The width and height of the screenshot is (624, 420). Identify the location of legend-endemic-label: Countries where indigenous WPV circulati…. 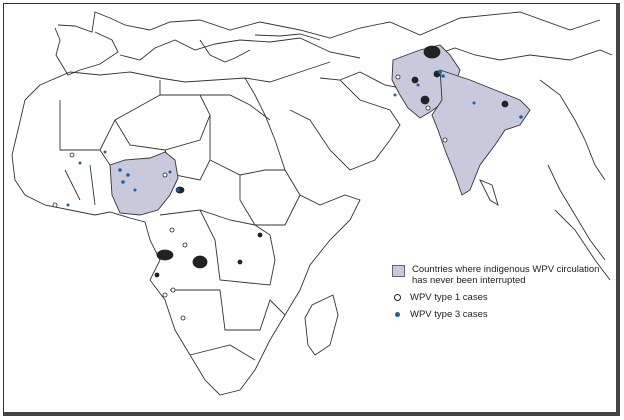
(506, 275).